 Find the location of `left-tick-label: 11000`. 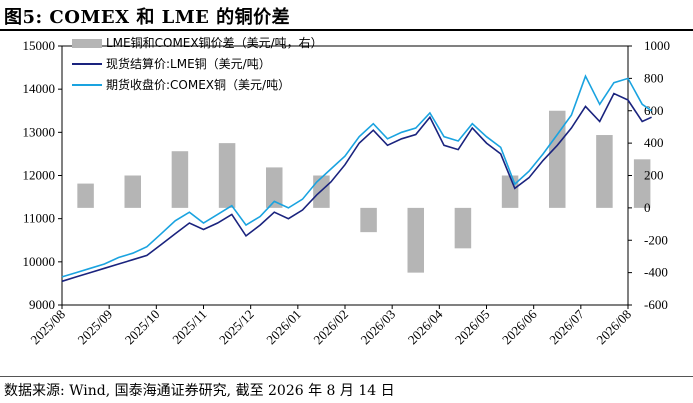

left-tick-label: 11000 is located at coordinates (39, 218).